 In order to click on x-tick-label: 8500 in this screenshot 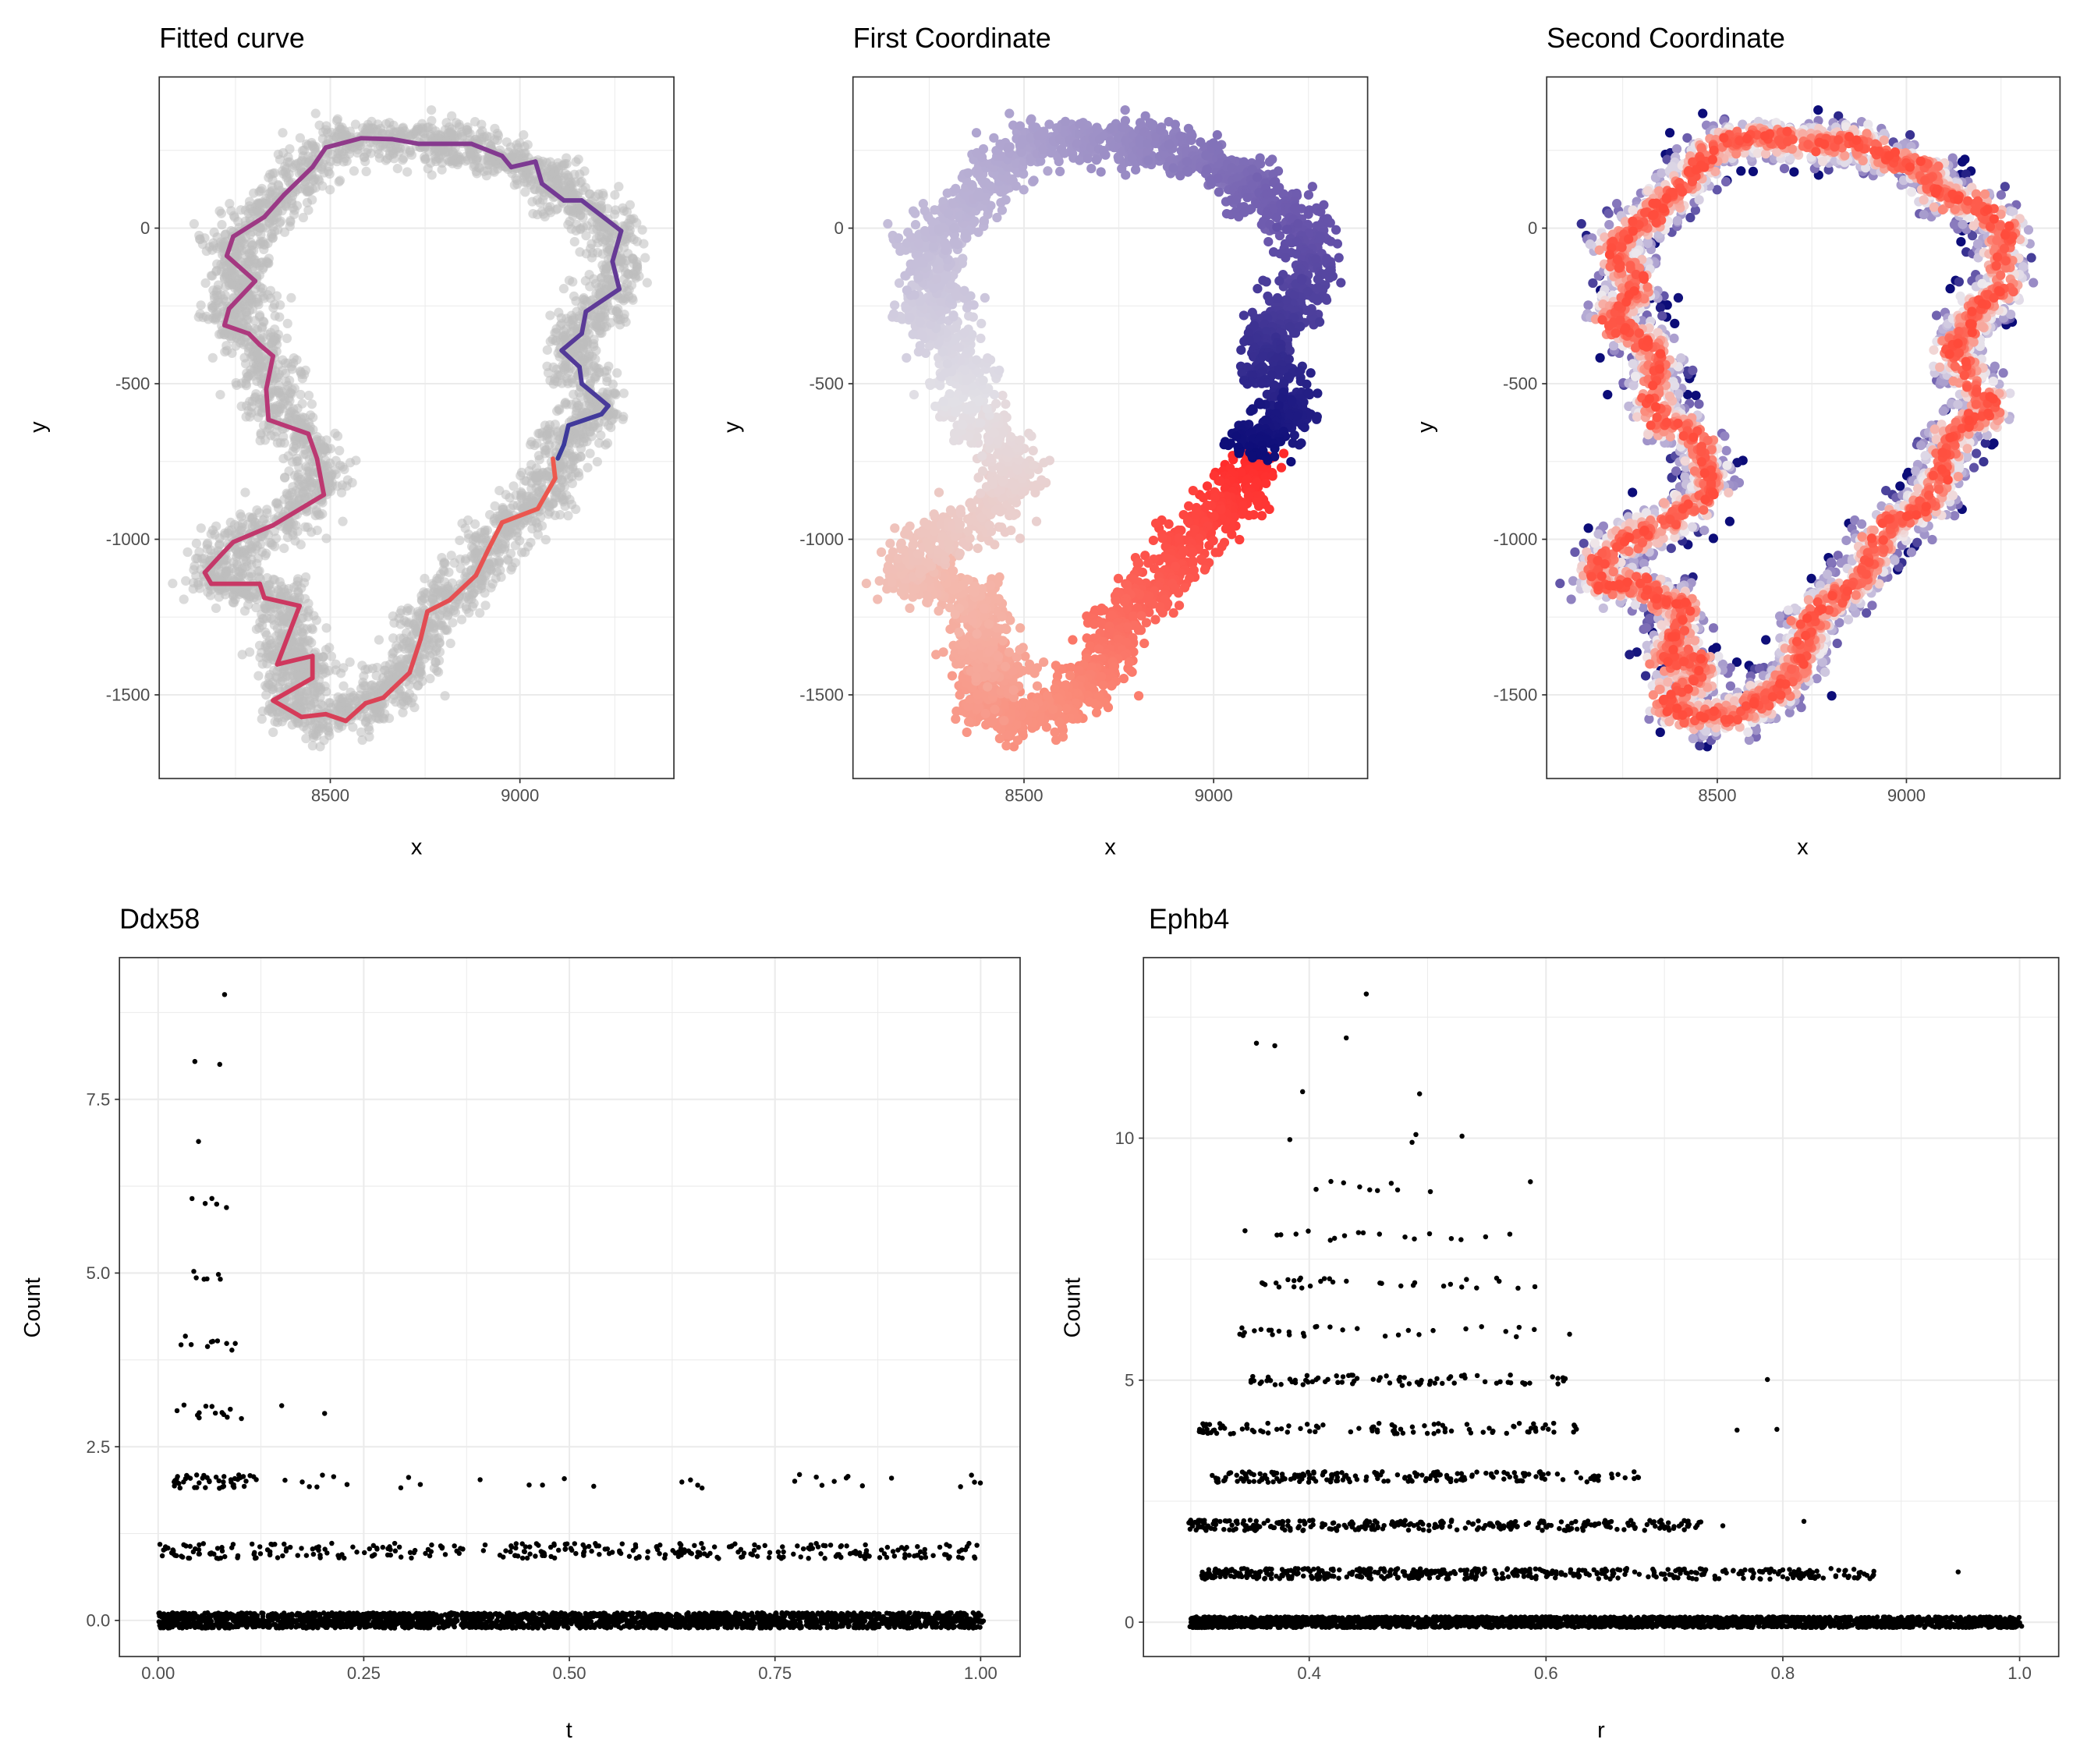, I will do `click(330, 795)`.